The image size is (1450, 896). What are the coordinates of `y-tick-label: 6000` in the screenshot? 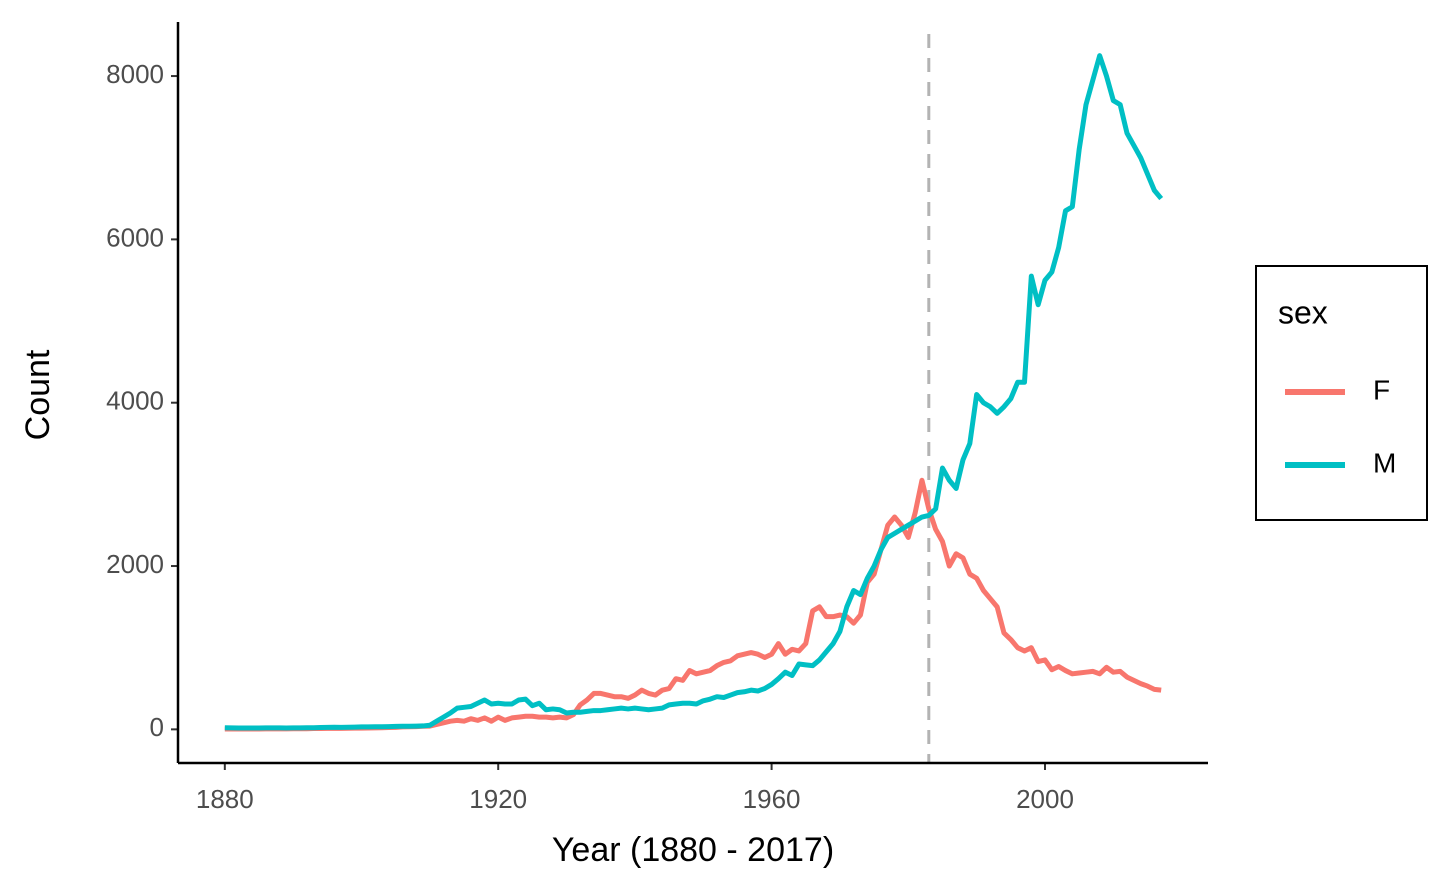 It's located at (135, 237).